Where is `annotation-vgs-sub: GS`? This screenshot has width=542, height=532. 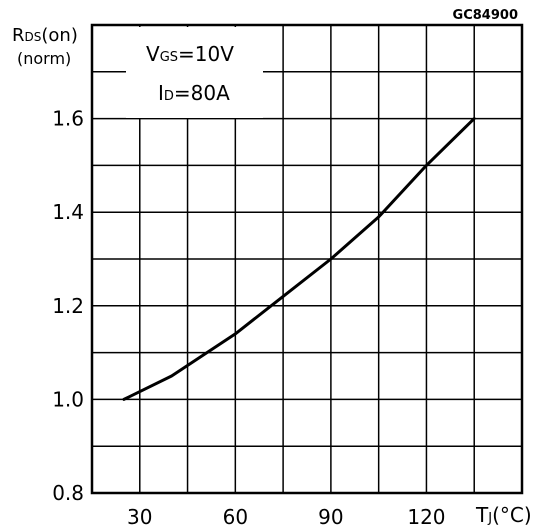
annotation-vgs-sub: GS is located at coordinates (169, 57).